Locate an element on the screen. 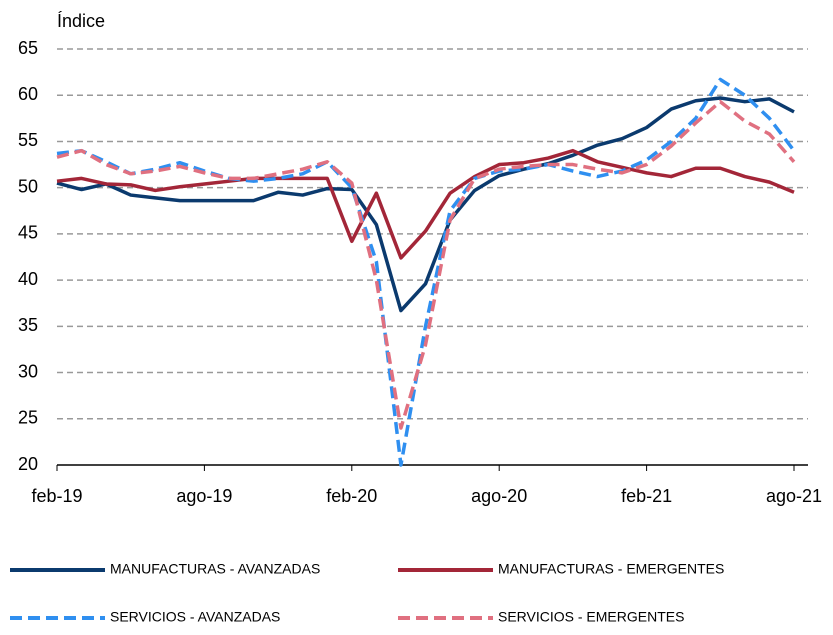  y-tick-label: 35 is located at coordinates (28, 325).